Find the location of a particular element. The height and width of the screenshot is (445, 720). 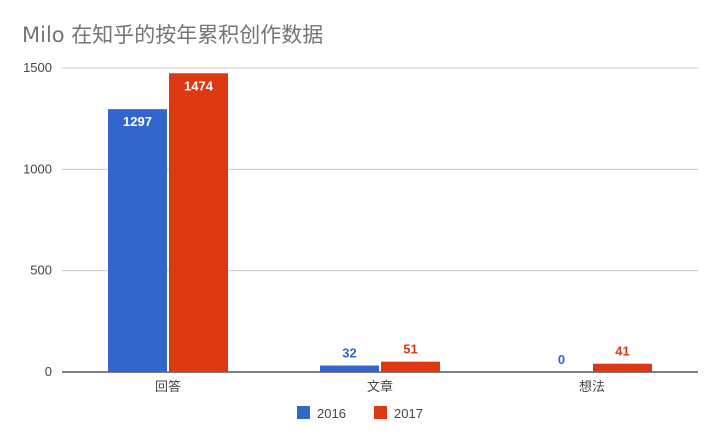

data-label-2017-2: 41 is located at coordinates (622, 351).